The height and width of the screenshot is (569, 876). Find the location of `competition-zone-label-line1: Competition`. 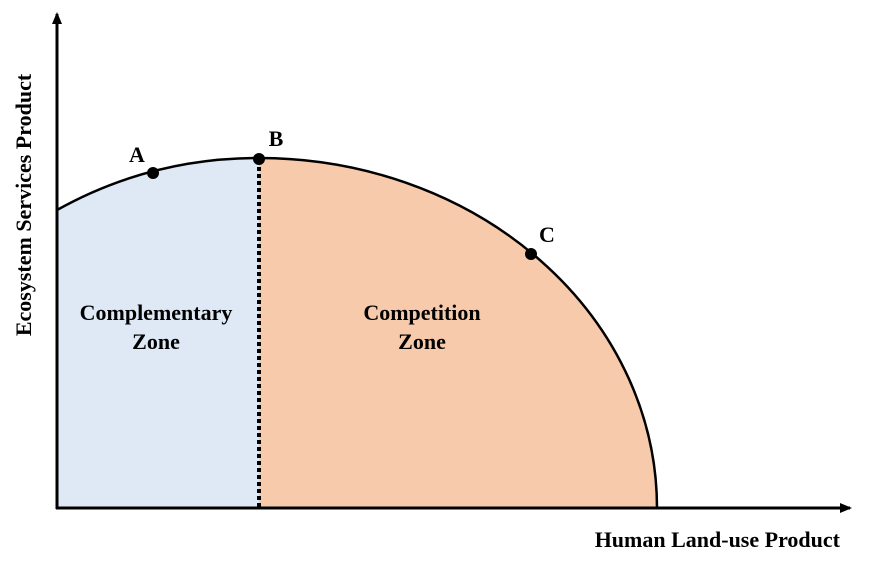

competition-zone-label-line1: Competition is located at coordinates (421, 312).